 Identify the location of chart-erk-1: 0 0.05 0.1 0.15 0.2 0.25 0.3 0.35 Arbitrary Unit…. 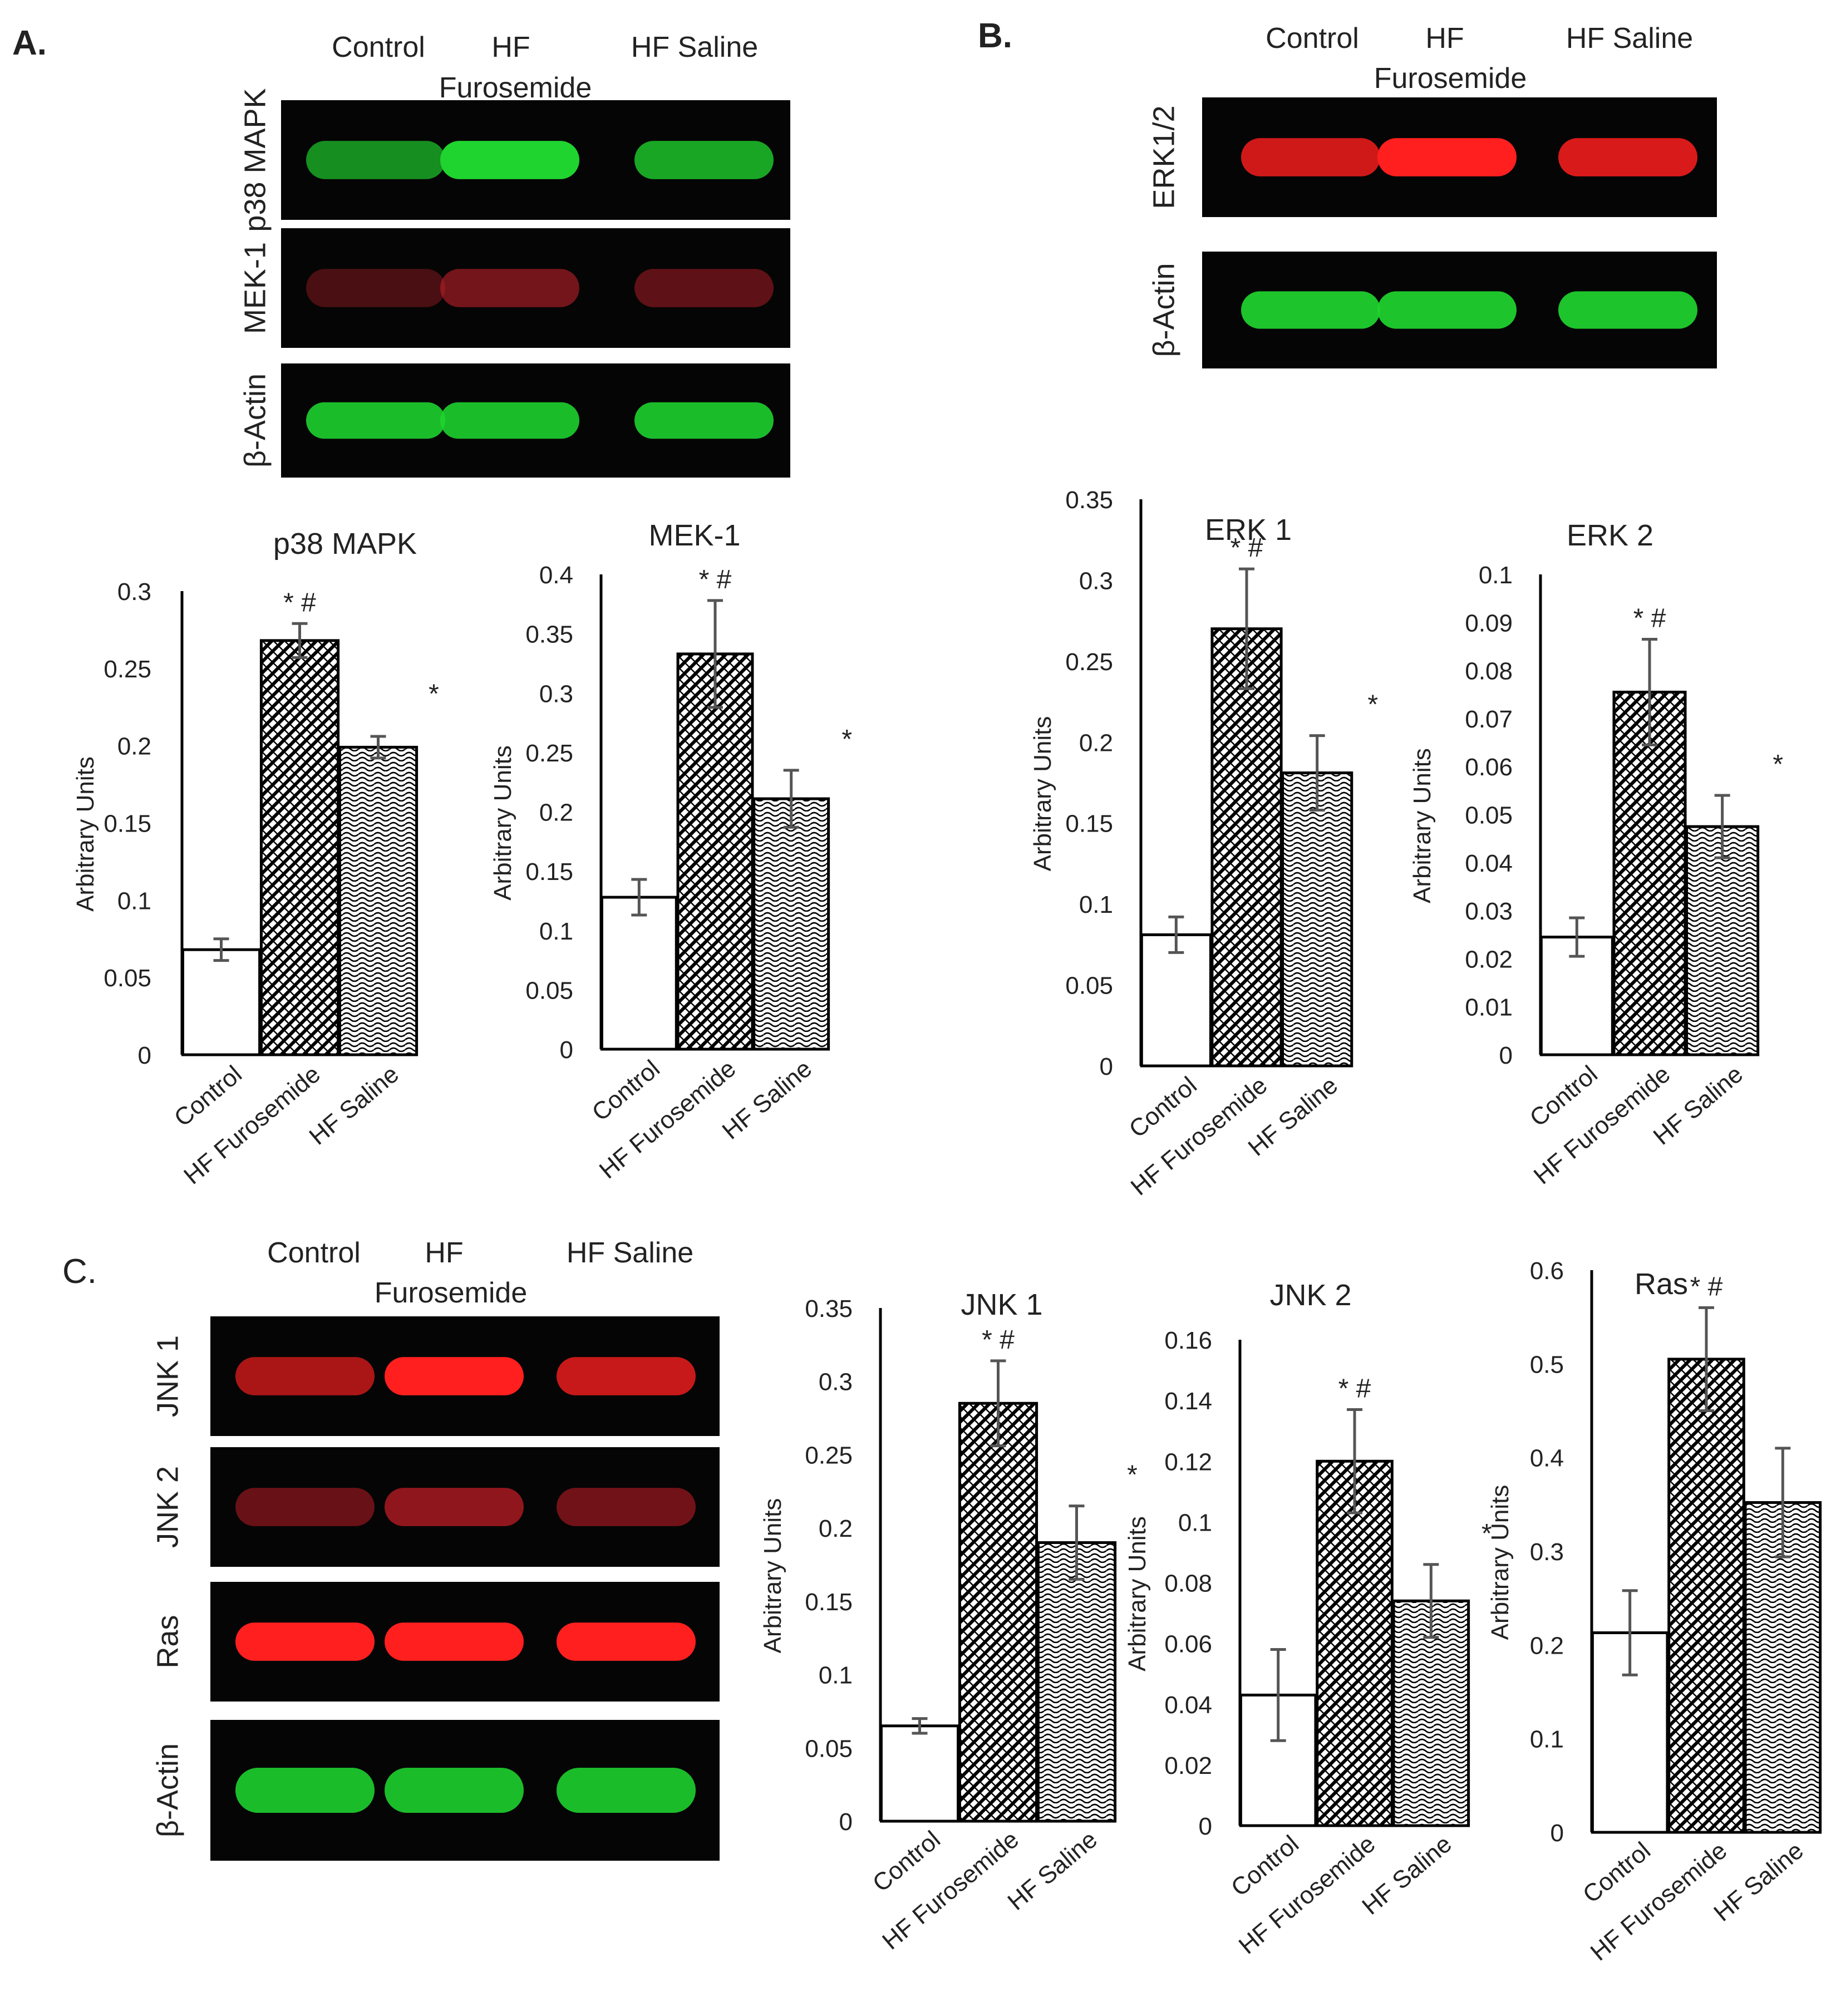
(1203, 843).